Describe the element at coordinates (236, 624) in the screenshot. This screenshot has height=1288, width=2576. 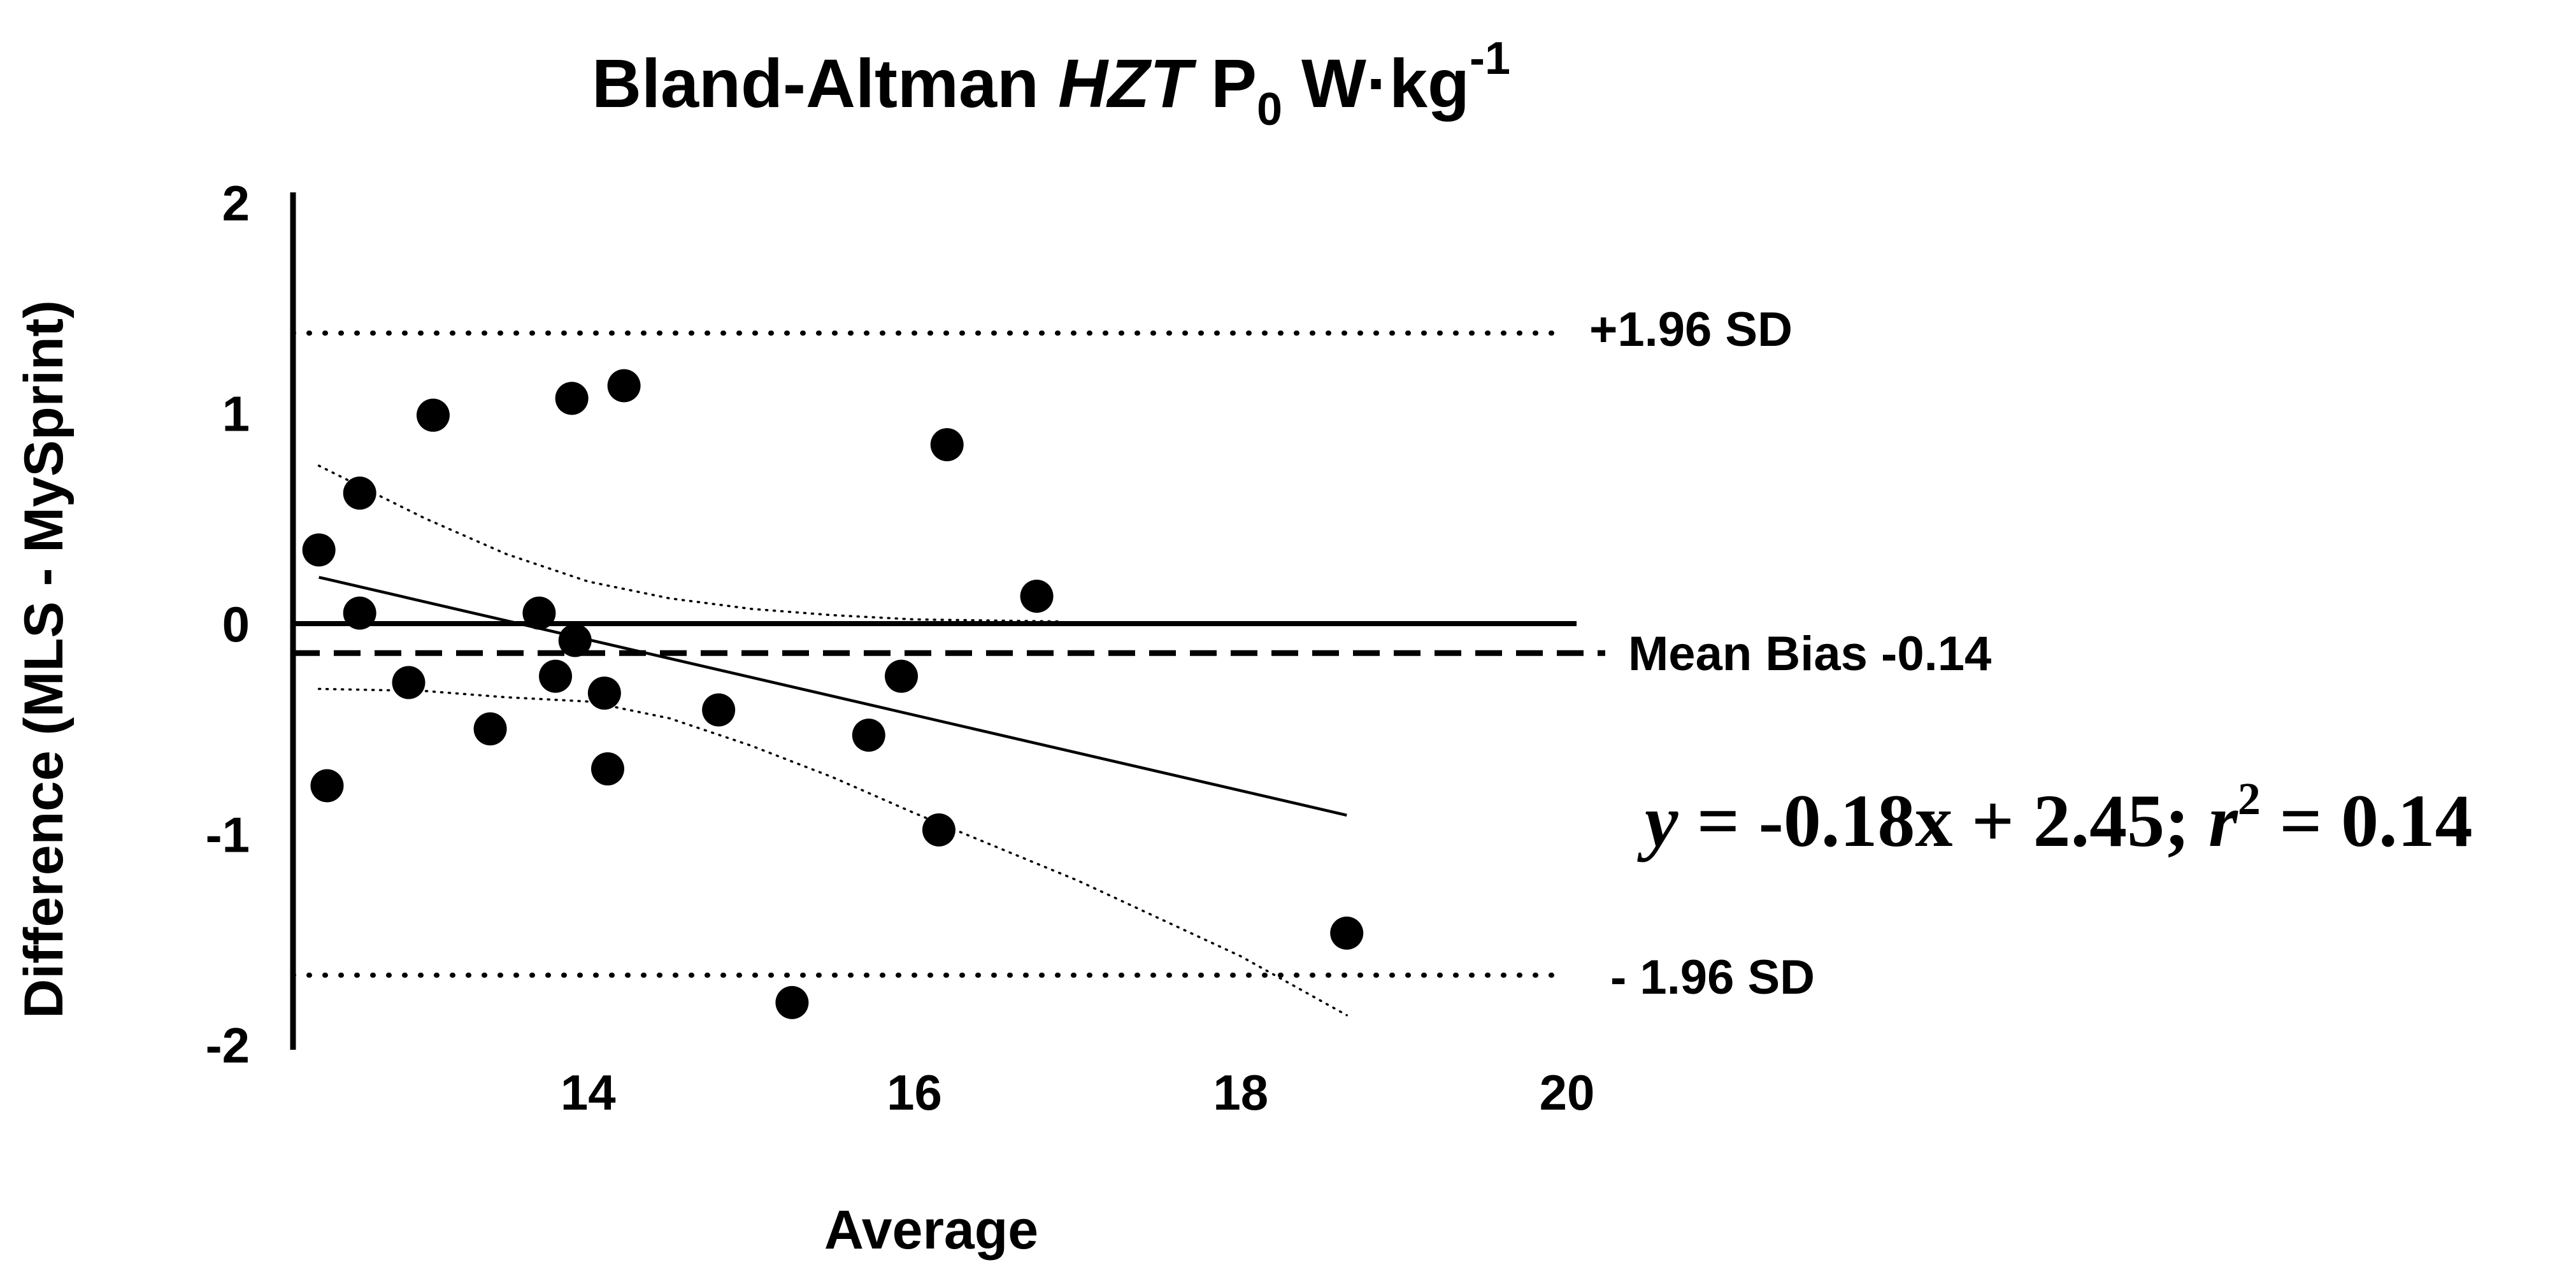
I see `y-tick-label: 0` at that location.